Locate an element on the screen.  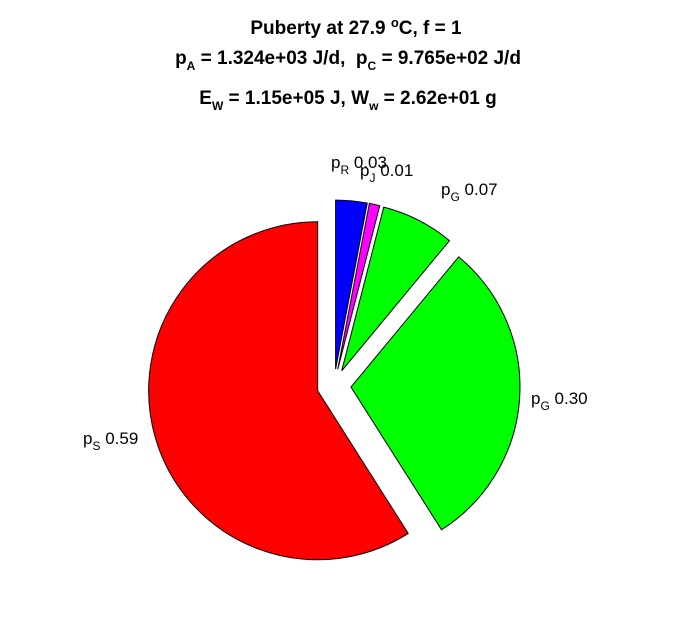
slice-label-value: 0.30 is located at coordinates (569, 398).